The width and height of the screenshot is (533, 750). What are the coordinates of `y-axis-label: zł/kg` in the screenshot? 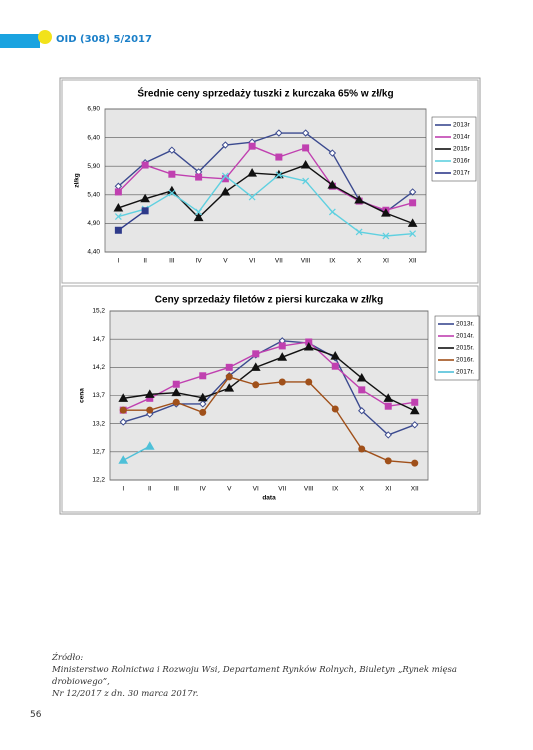 It's located at (77, 180).